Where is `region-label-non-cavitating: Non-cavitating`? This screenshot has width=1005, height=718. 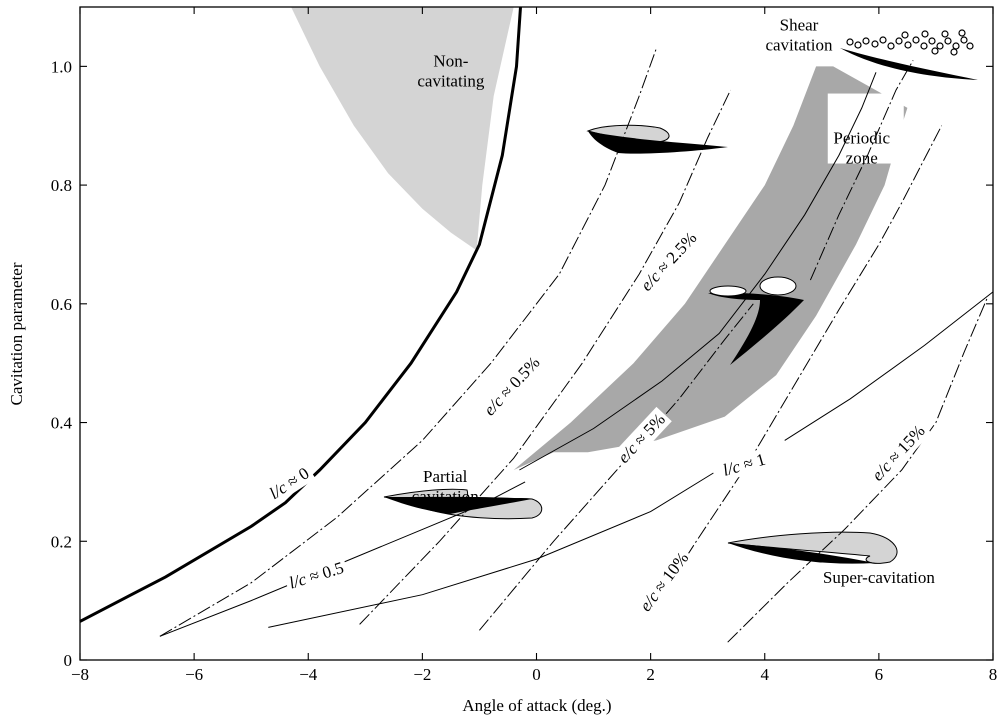
region-label-non-cavitating: Non-cavitating is located at coordinates (451, 70).